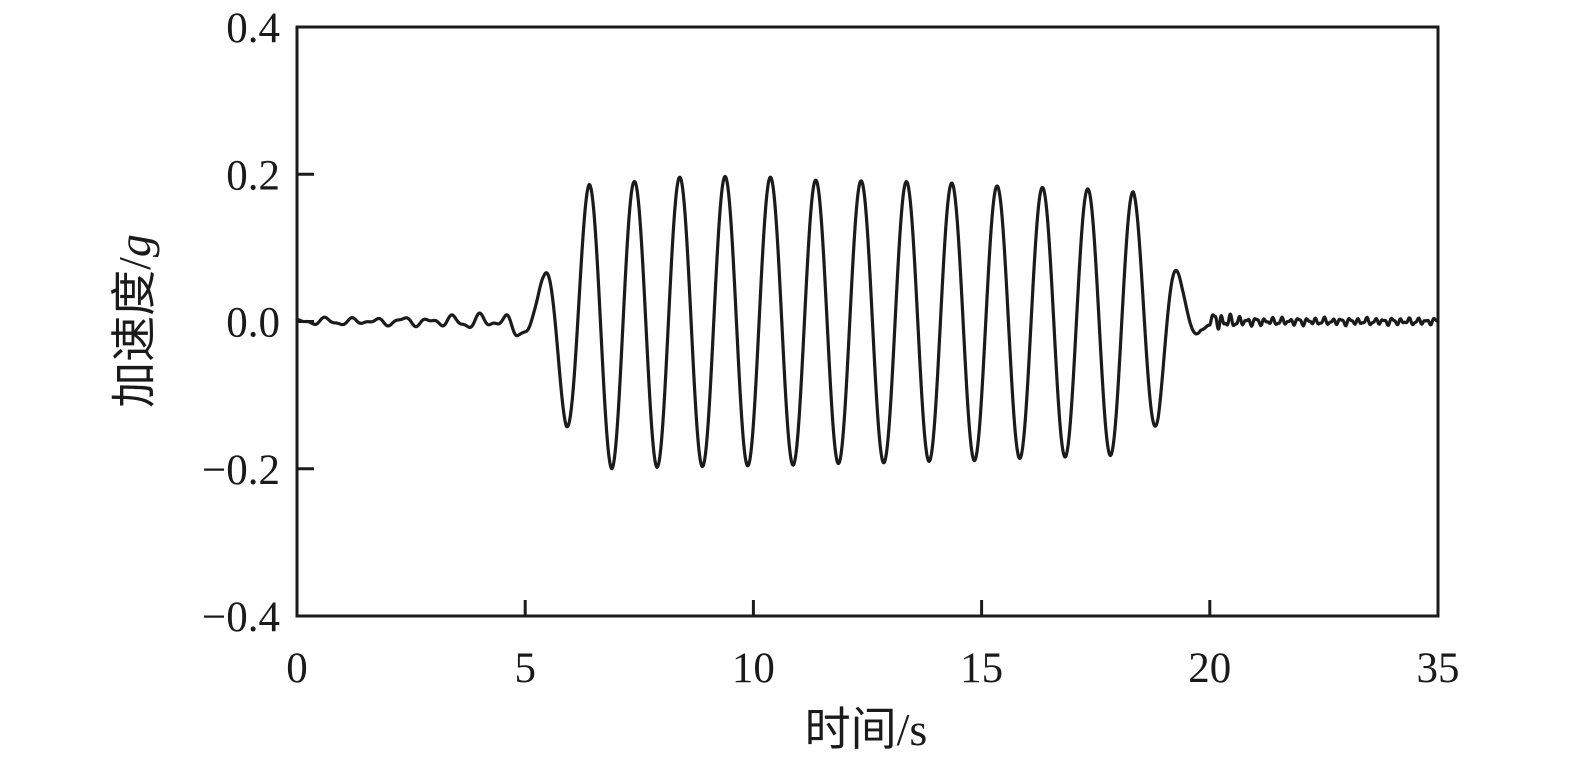 This screenshot has width=1575, height=763. What do you see at coordinates (753, 668) in the screenshot?
I see `x-tick-label: 10` at bounding box center [753, 668].